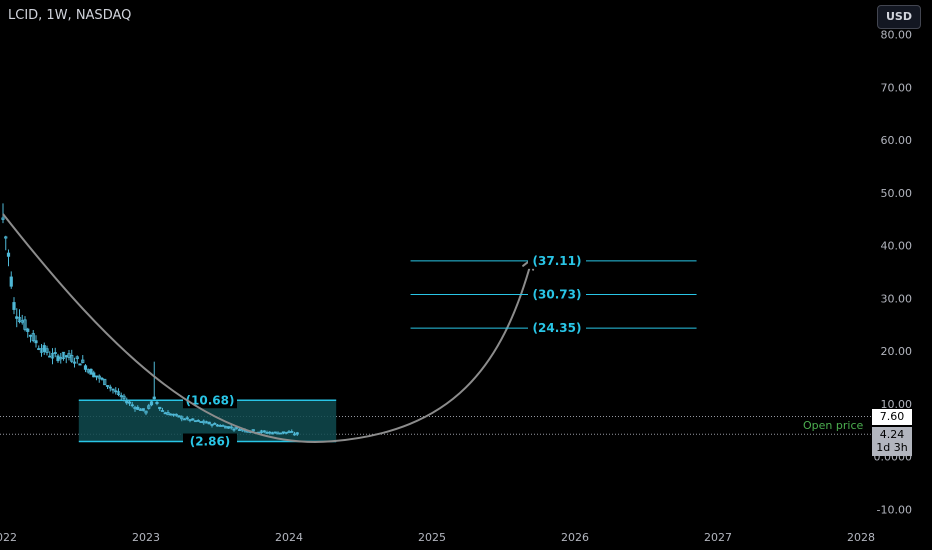 The height and width of the screenshot is (550, 932). What do you see at coordinates (575, 537) in the screenshot?
I see `x-tick-label: 2026` at bounding box center [575, 537].